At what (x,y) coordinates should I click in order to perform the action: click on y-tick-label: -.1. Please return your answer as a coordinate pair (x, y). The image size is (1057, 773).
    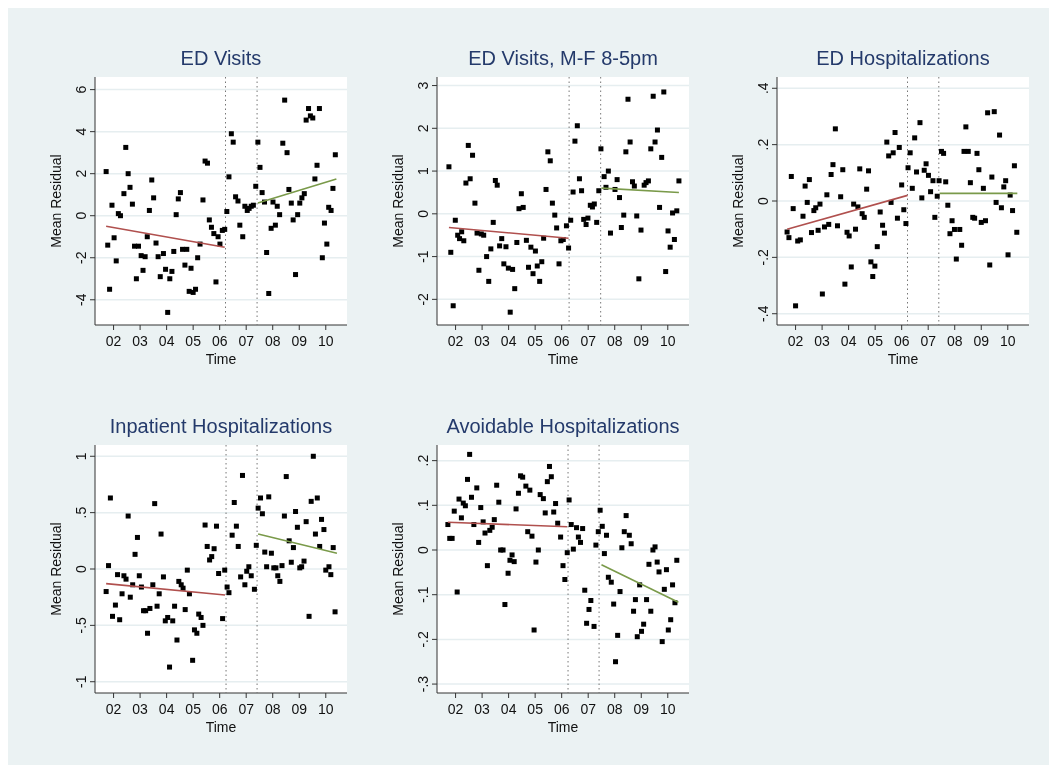
    Looking at the image, I should click on (423, 594).